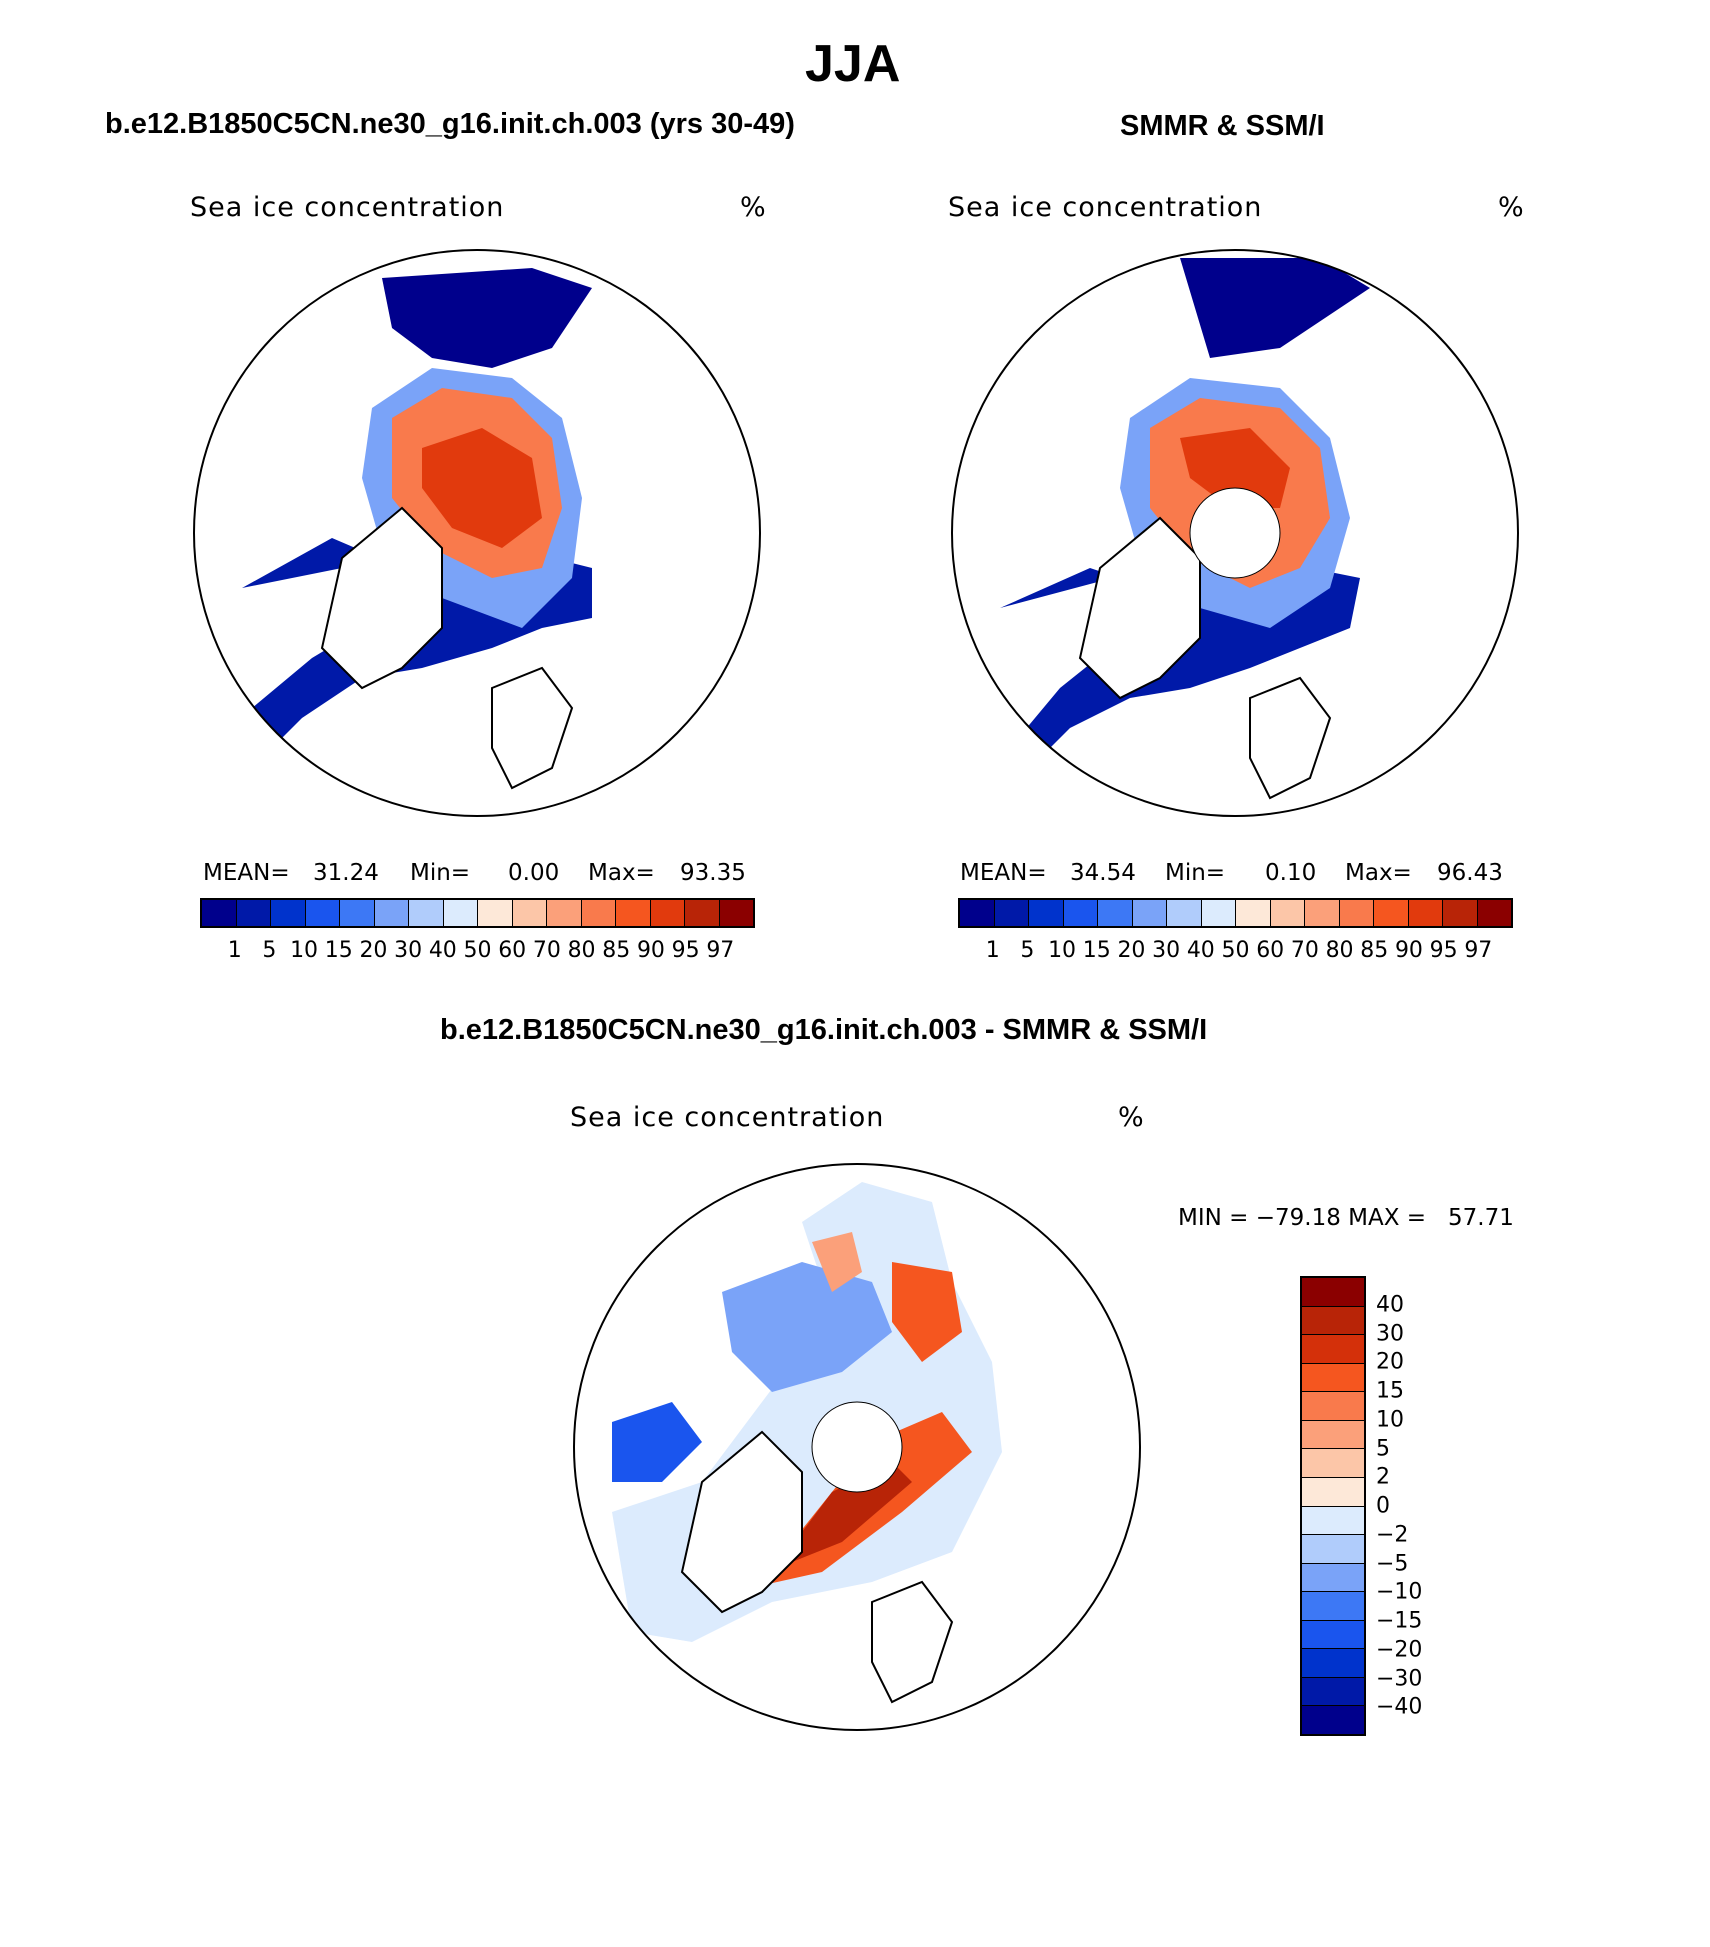 The image size is (1710, 1947). Describe the element at coordinates (1416, 1506) in the screenshot. I see `diff-colorbar-ticks: 40 30 20 15 10 5 2 0 −2 −5 −10 −15 −20 −30 −40` at that location.